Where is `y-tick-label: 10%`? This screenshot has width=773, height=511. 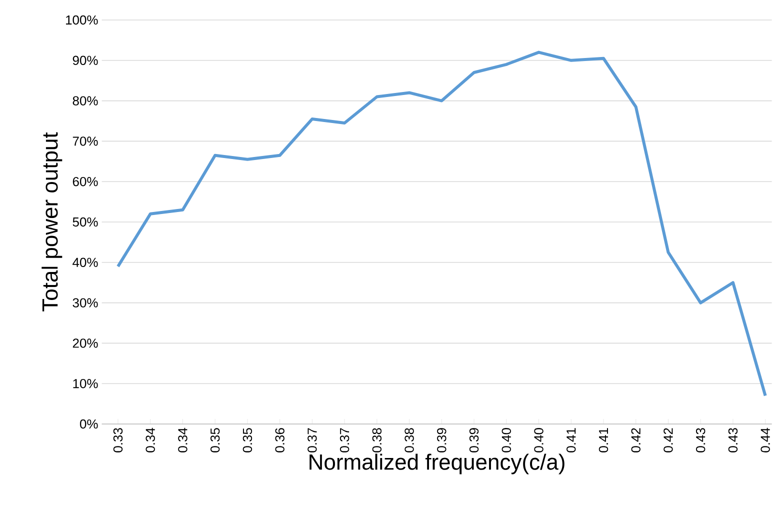
y-tick-label: 10% is located at coordinates (85, 383).